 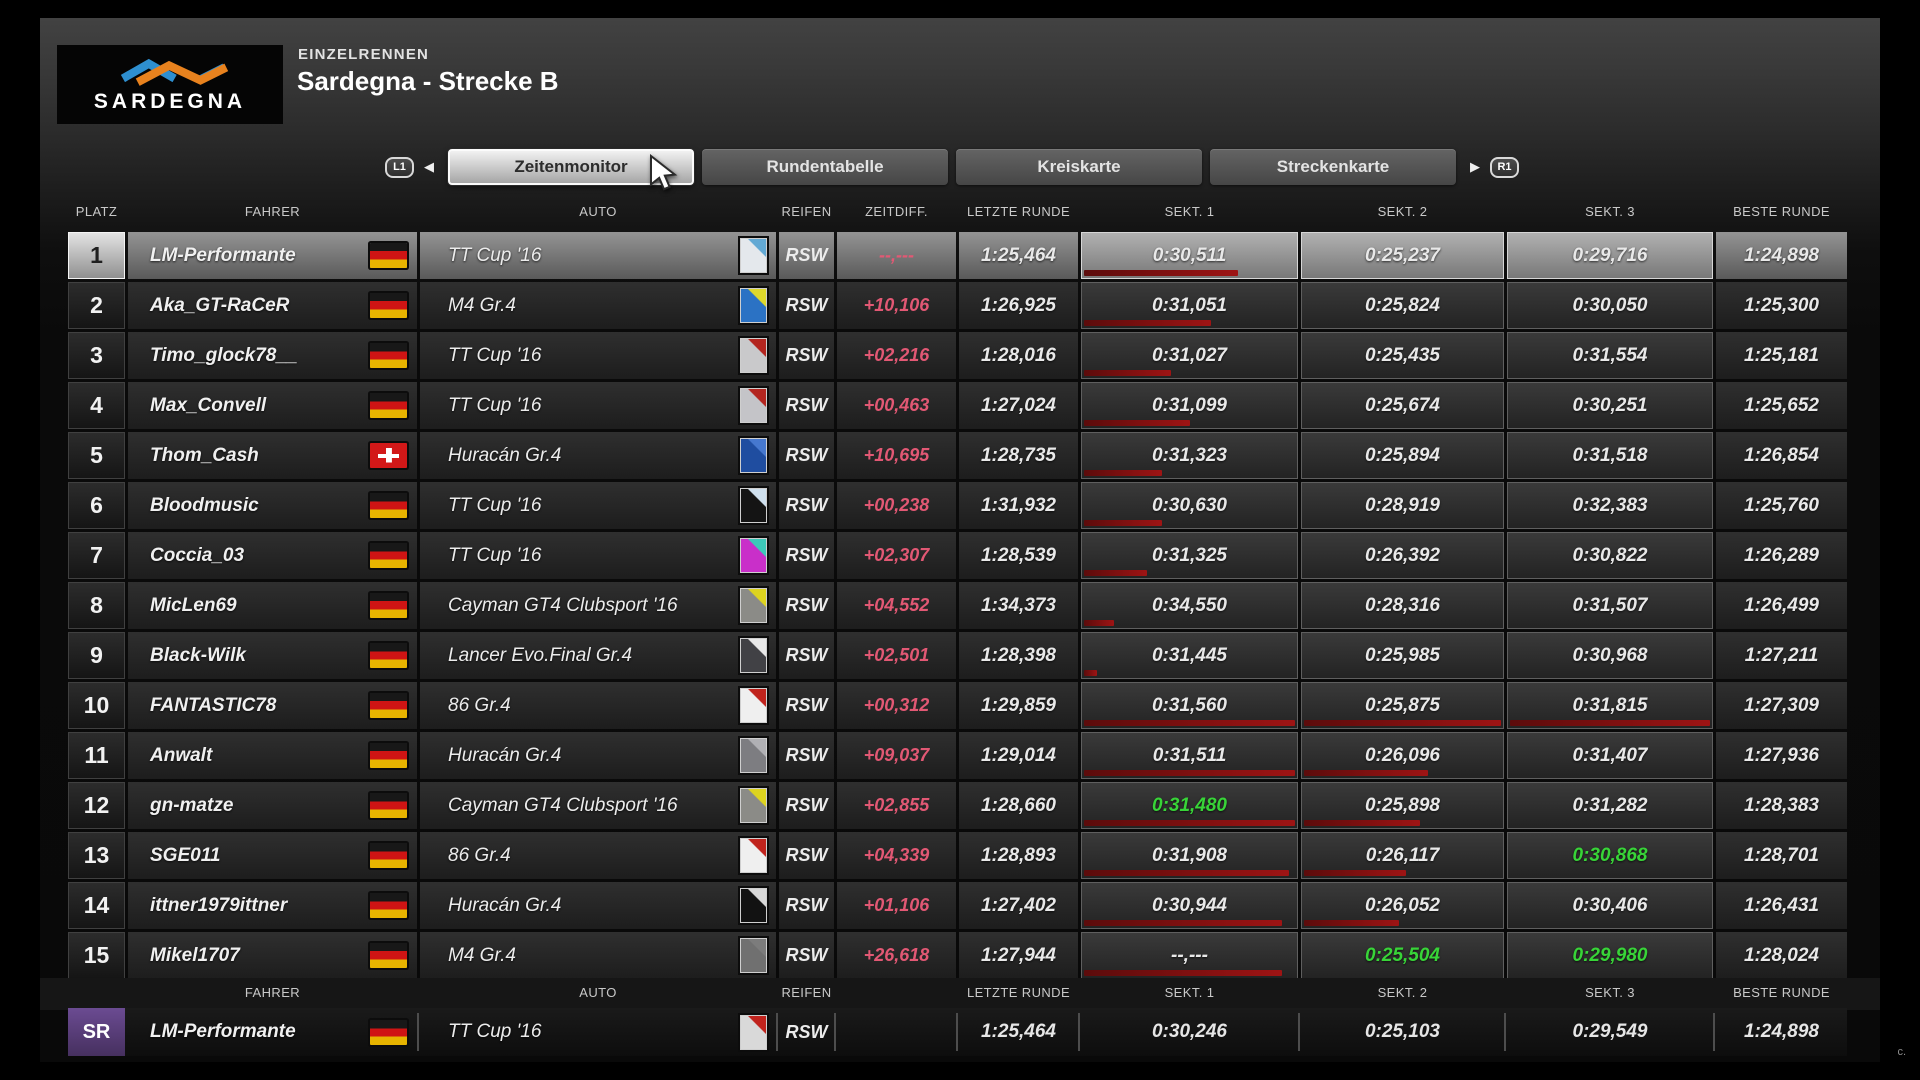 What do you see at coordinates (1781, 655) in the screenshot?
I see `bestlap-cell: 1:27,211` at bounding box center [1781, 655].